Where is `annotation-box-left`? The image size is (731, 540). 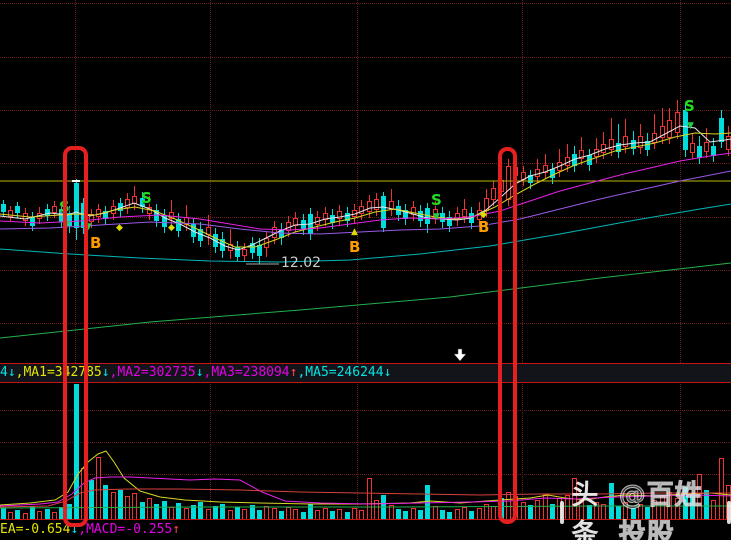
annotation-box-left is located at coordinates (75, 336).